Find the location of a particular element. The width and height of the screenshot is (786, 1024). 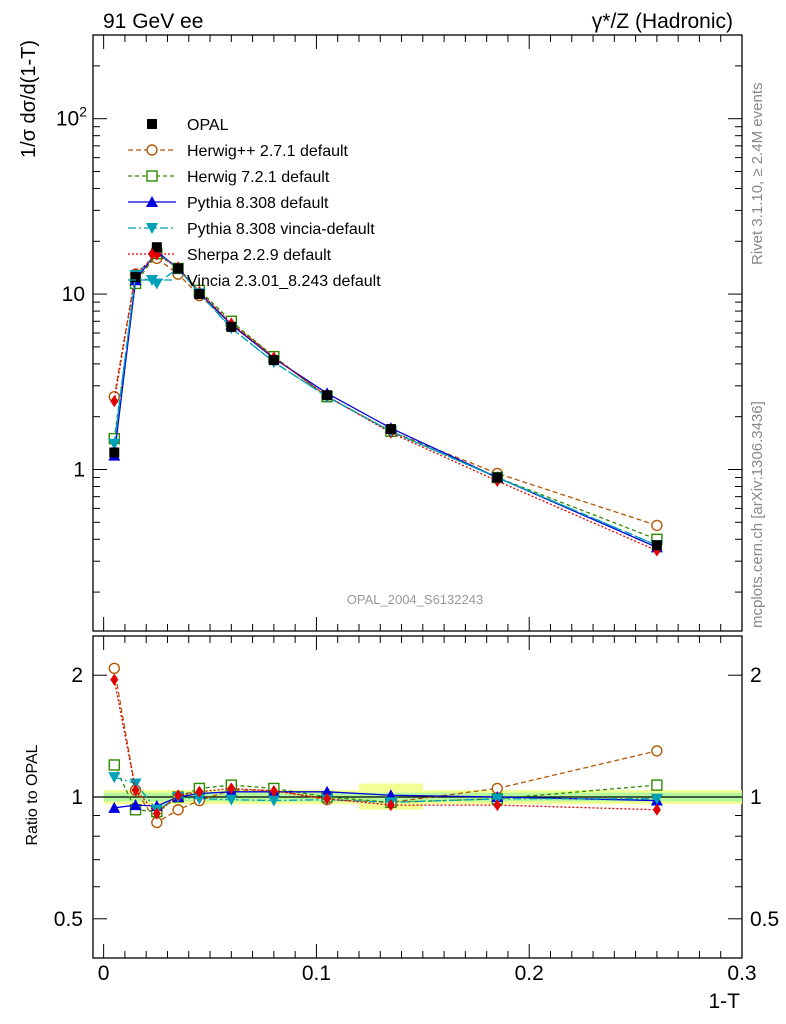

legend-marker-herwig-7-2-1-default is located at coordinates (152, 176).